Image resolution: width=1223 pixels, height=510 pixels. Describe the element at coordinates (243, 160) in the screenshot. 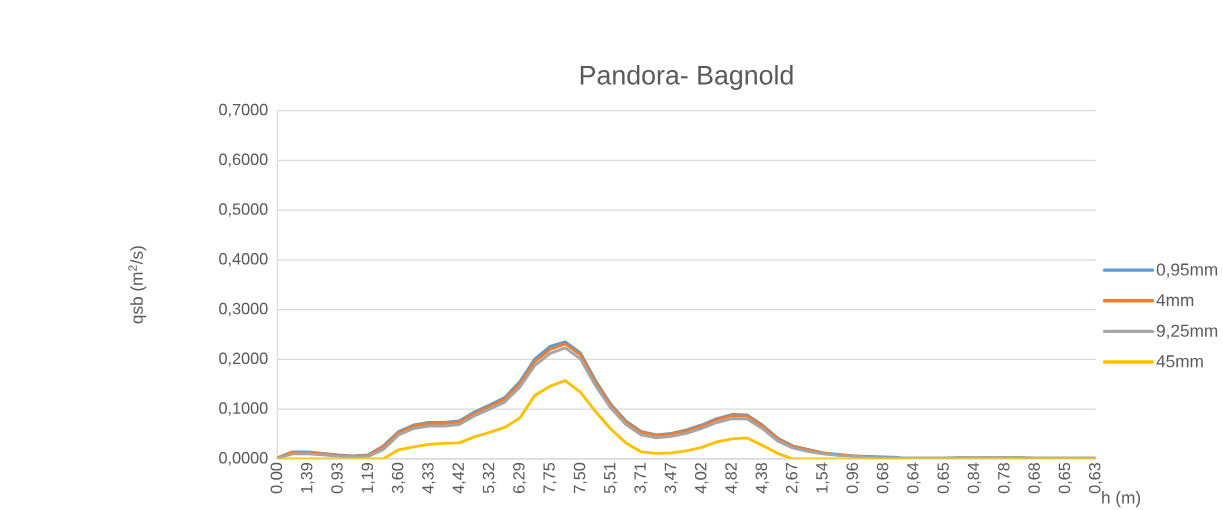

I see `y-tick-label: 0,6000` at that location.